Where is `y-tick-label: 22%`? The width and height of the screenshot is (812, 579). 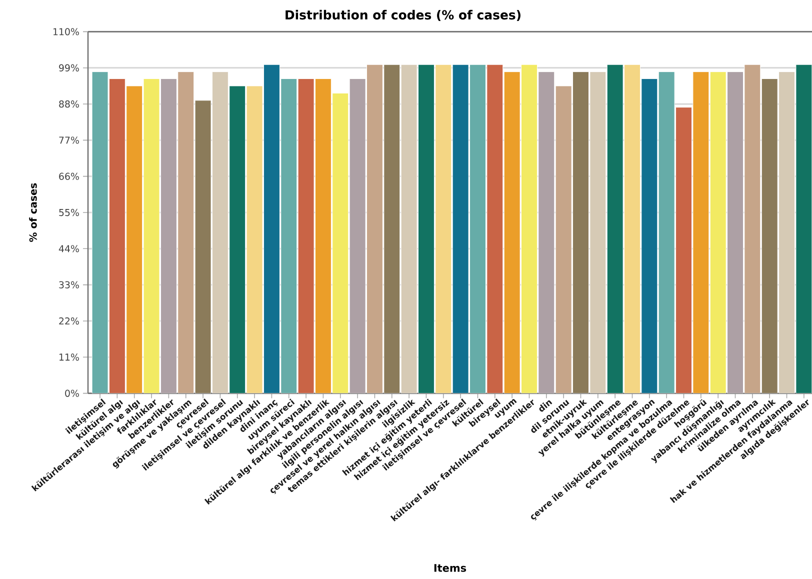
y-tick-label: 22% is located at coordinates (69, 321).